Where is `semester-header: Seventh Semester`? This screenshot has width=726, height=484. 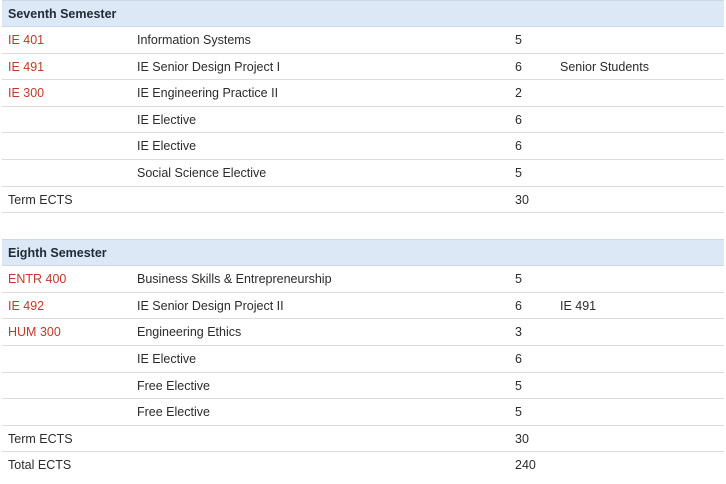
semester-header: Seventh Semester is located at coordinates (363, 13).